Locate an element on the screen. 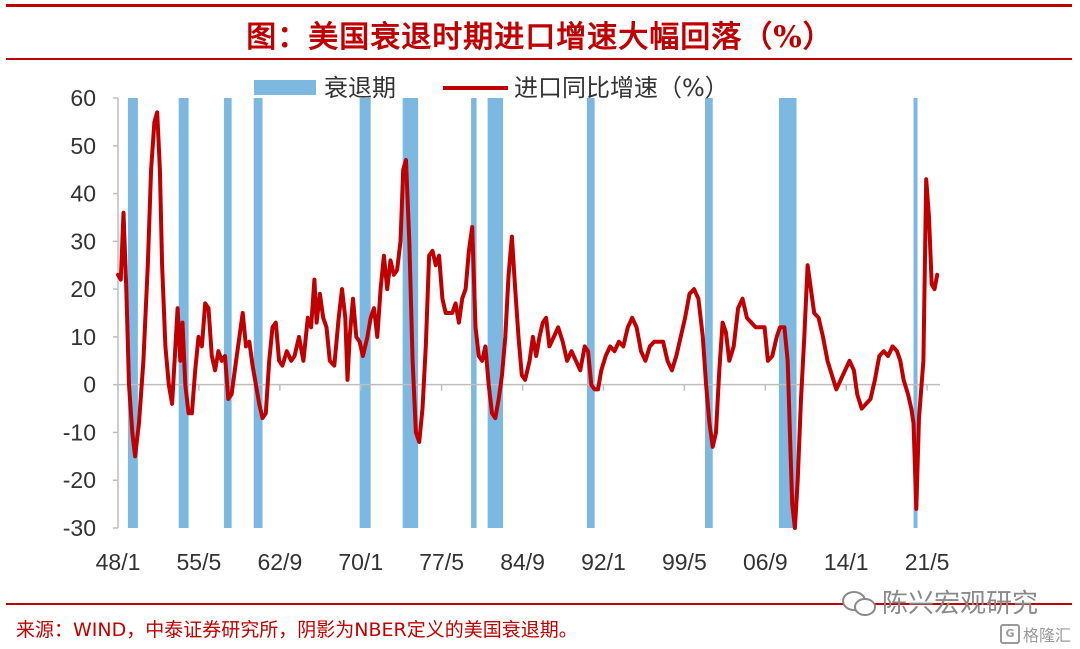 This screenshot has height=649, width=1080. watermark-text: 陈兴宏观研究 is located at coordinates (960, 604).